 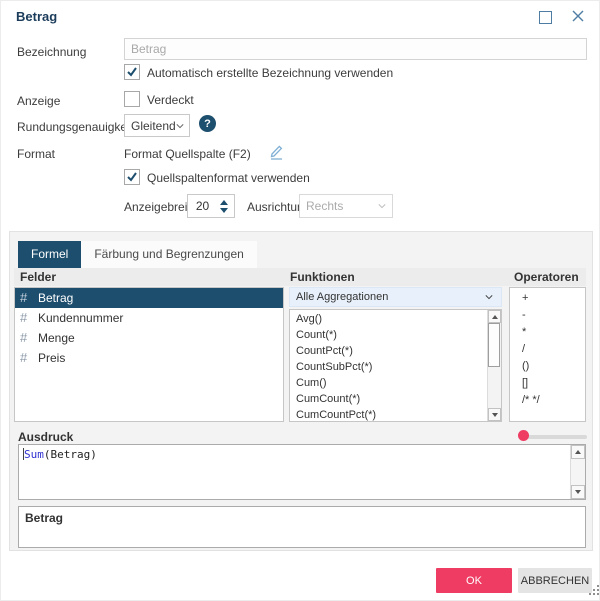 I want to click on text-caret, so click(x=23, y=454).